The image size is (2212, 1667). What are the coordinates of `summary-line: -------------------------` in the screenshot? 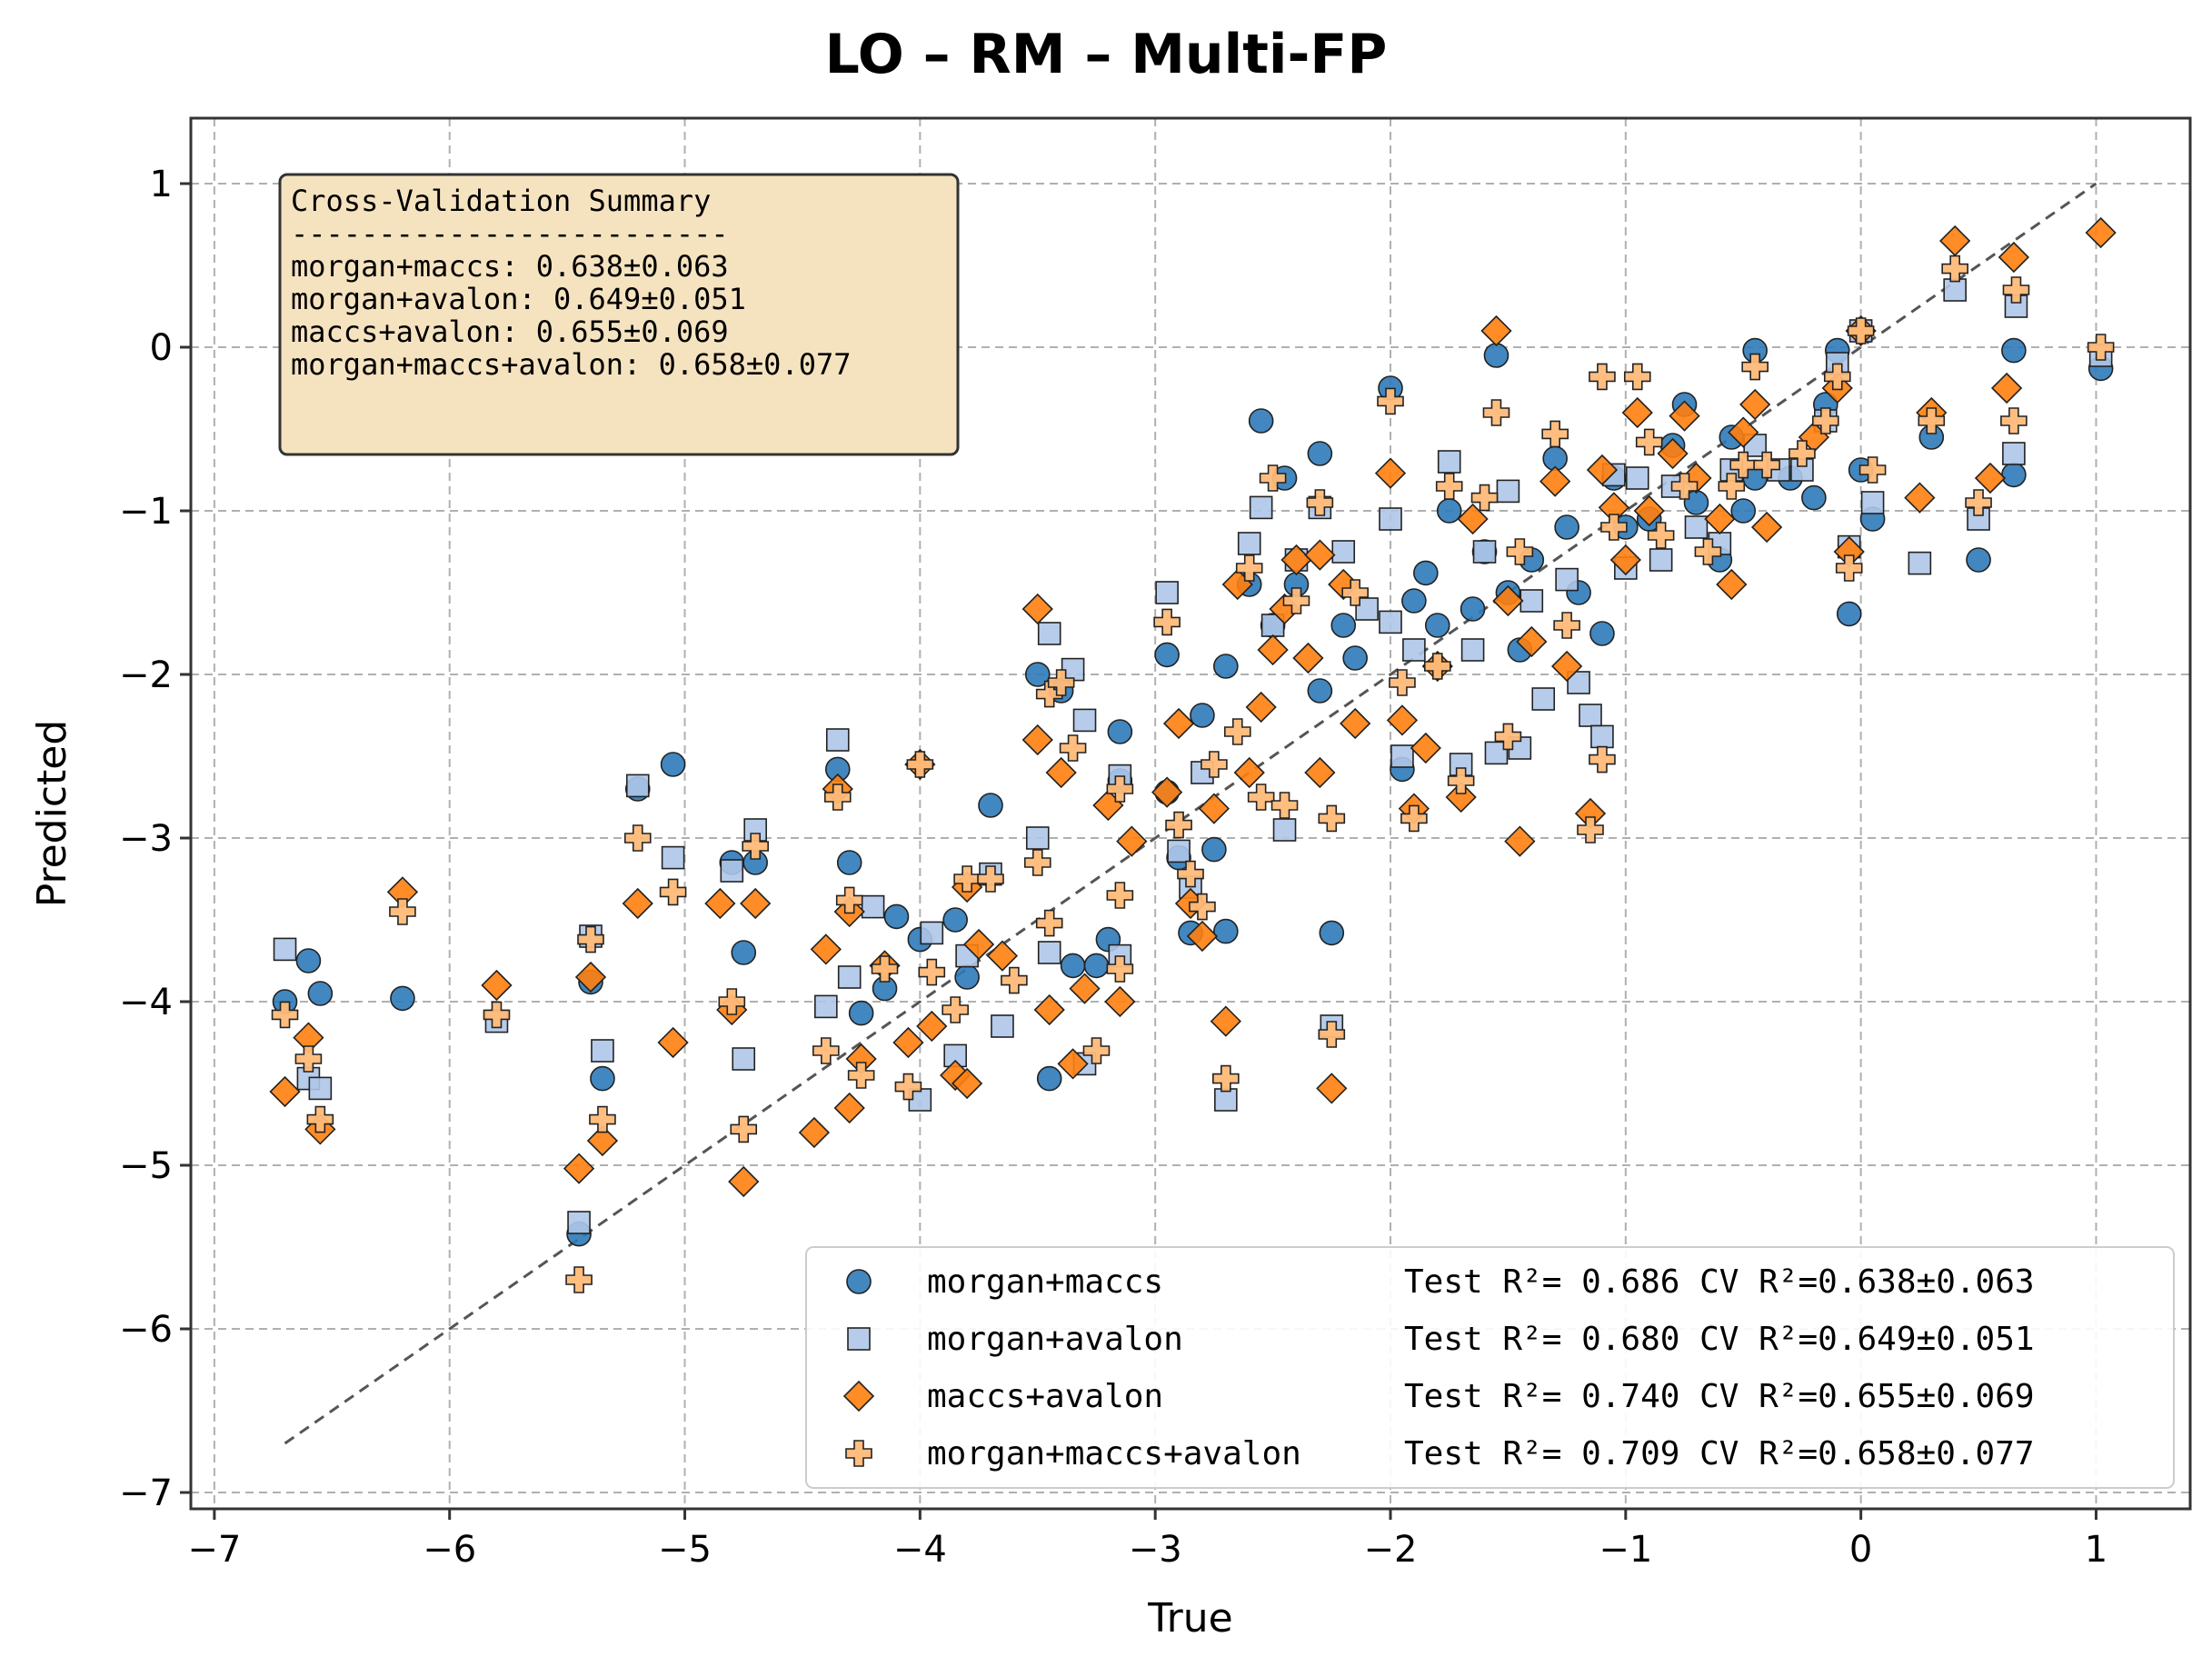 It's located at (510, 233).